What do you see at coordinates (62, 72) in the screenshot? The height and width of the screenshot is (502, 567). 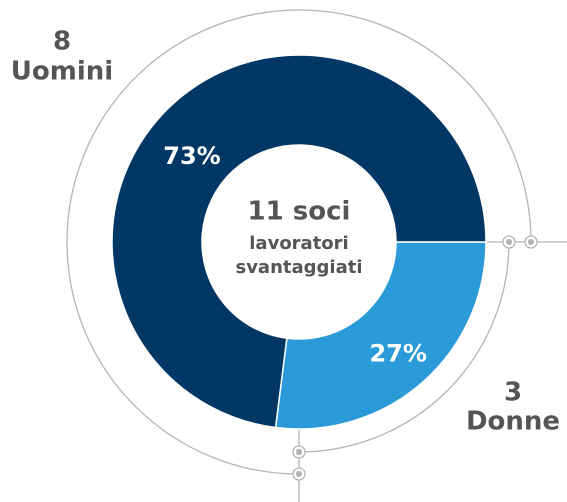 I see `category-label: Uomini` at bounding box center [62, 72].